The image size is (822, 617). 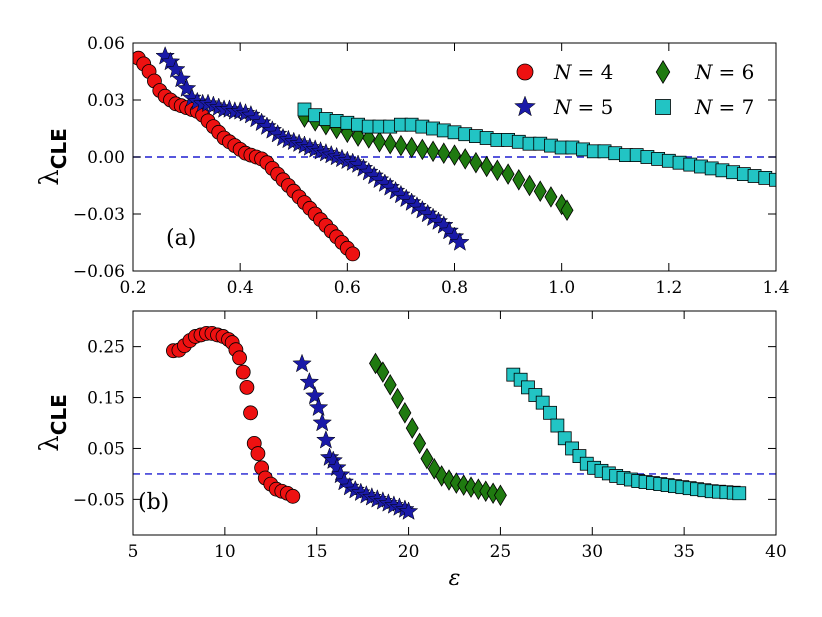 What do you see at coordinates (663, 72) in the screenshot?
I see `legend-marker-diamond` at bounding box center [663, 72].